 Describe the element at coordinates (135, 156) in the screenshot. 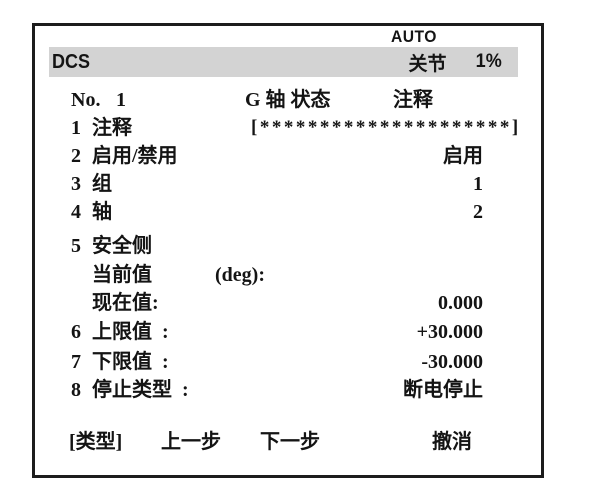

I see `row-label: 启用/禁用` at that location.